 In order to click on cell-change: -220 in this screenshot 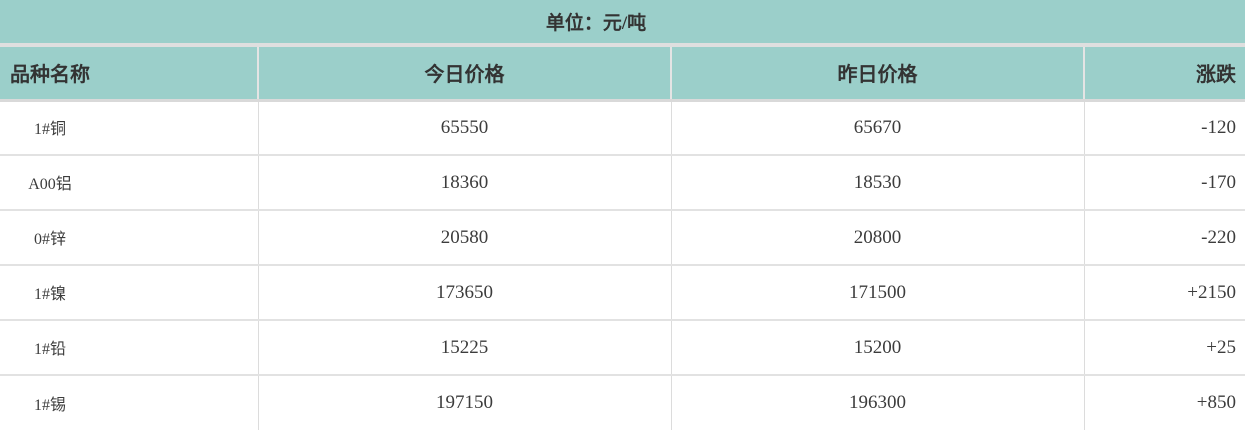, I will do `click(1164, 237)`.